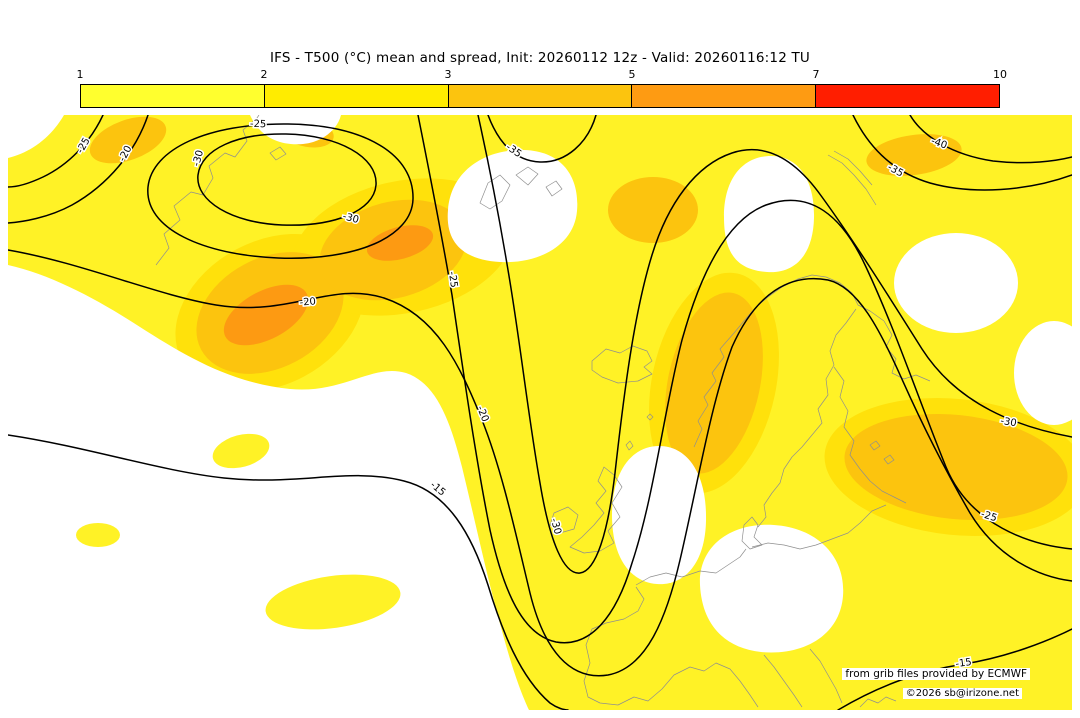 Image resolution: width=1080 pixels, height=718 pixels. I want to click on spread-orange-topright, so click(914, 155).